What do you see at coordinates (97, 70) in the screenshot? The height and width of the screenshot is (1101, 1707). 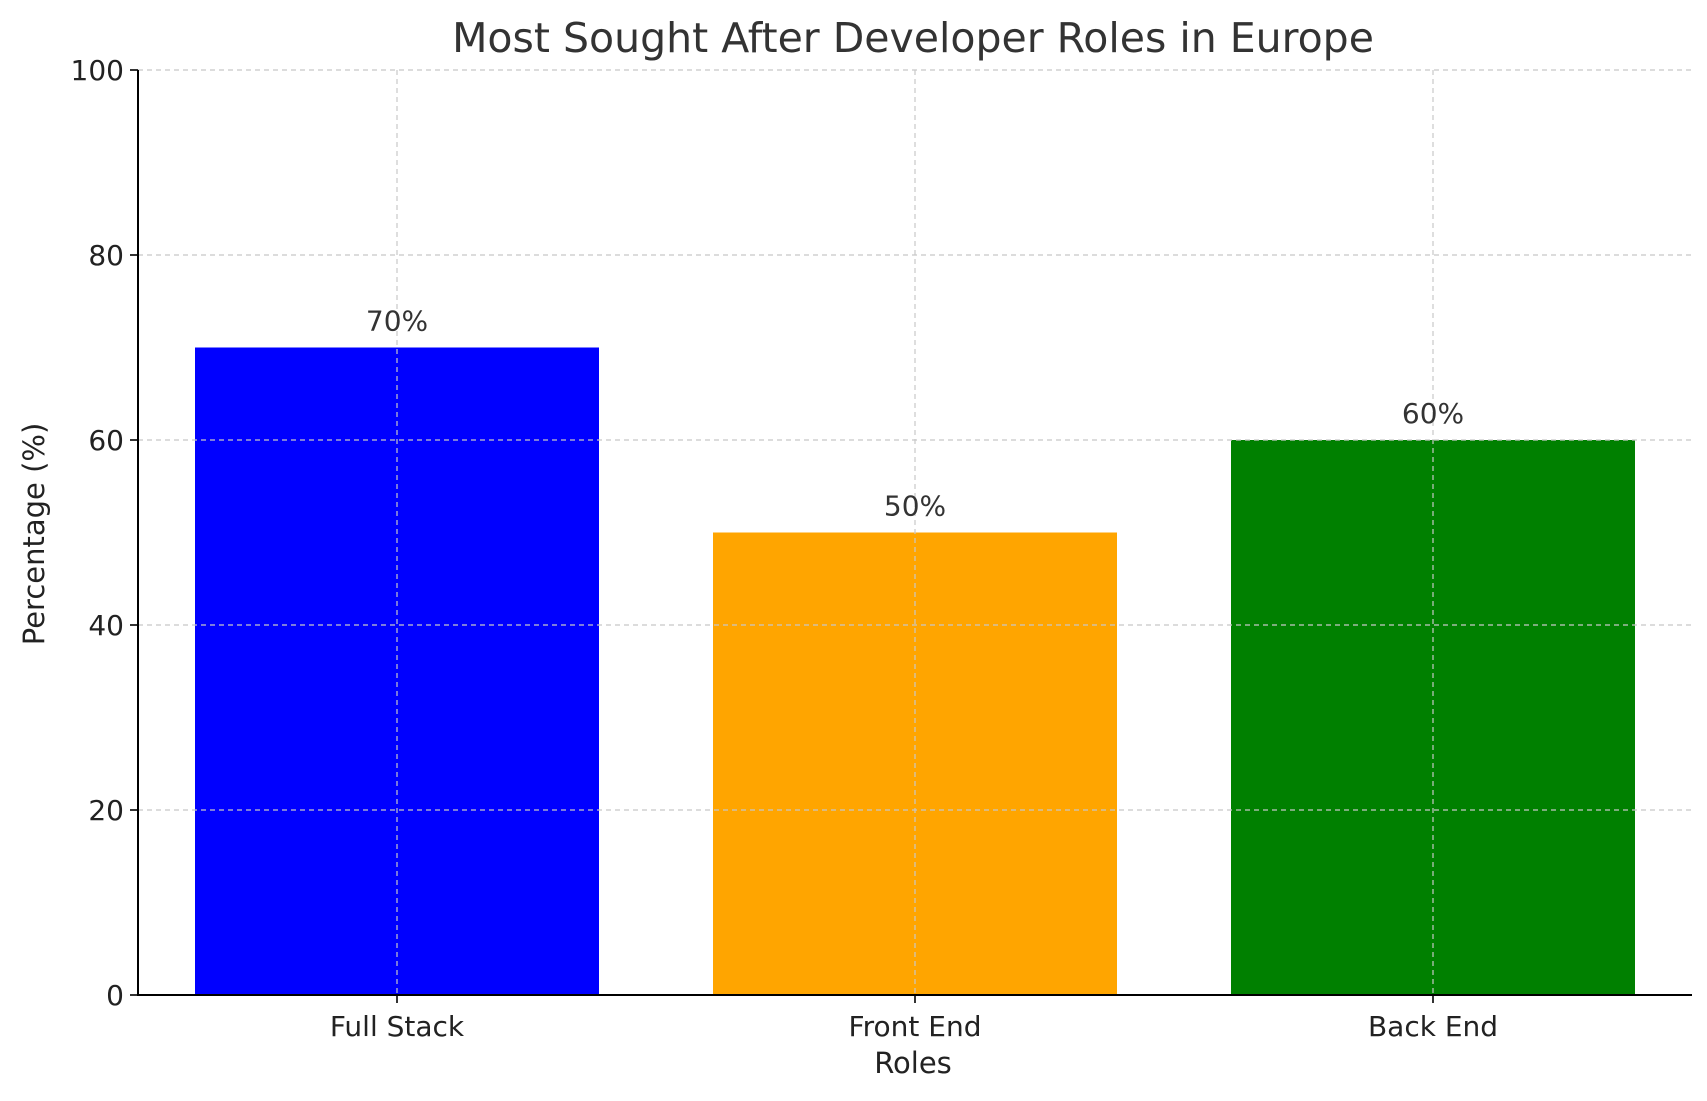 I see `y-tick-label: 100` at bounding box center [97, 70].